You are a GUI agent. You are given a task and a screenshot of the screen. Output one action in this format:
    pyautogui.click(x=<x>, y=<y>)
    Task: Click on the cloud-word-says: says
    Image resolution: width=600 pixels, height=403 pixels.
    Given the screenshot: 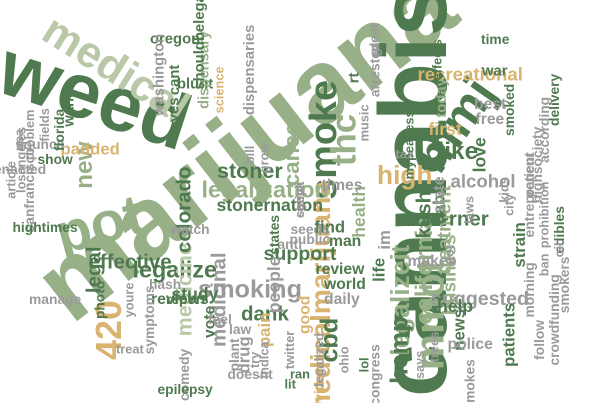 What is the action you would take?
    pyautogui.click(x=419, y=365)
    